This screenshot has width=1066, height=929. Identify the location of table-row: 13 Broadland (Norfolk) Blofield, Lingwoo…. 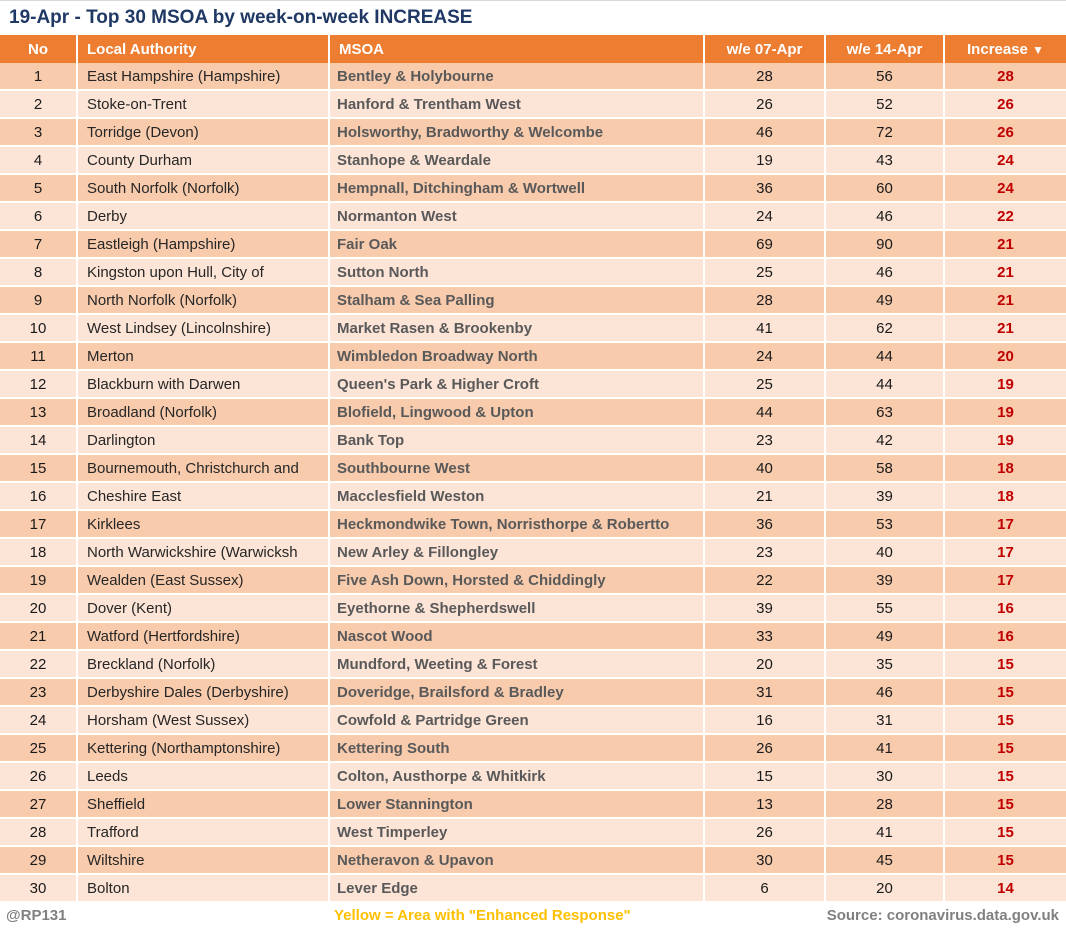
(533, 413).